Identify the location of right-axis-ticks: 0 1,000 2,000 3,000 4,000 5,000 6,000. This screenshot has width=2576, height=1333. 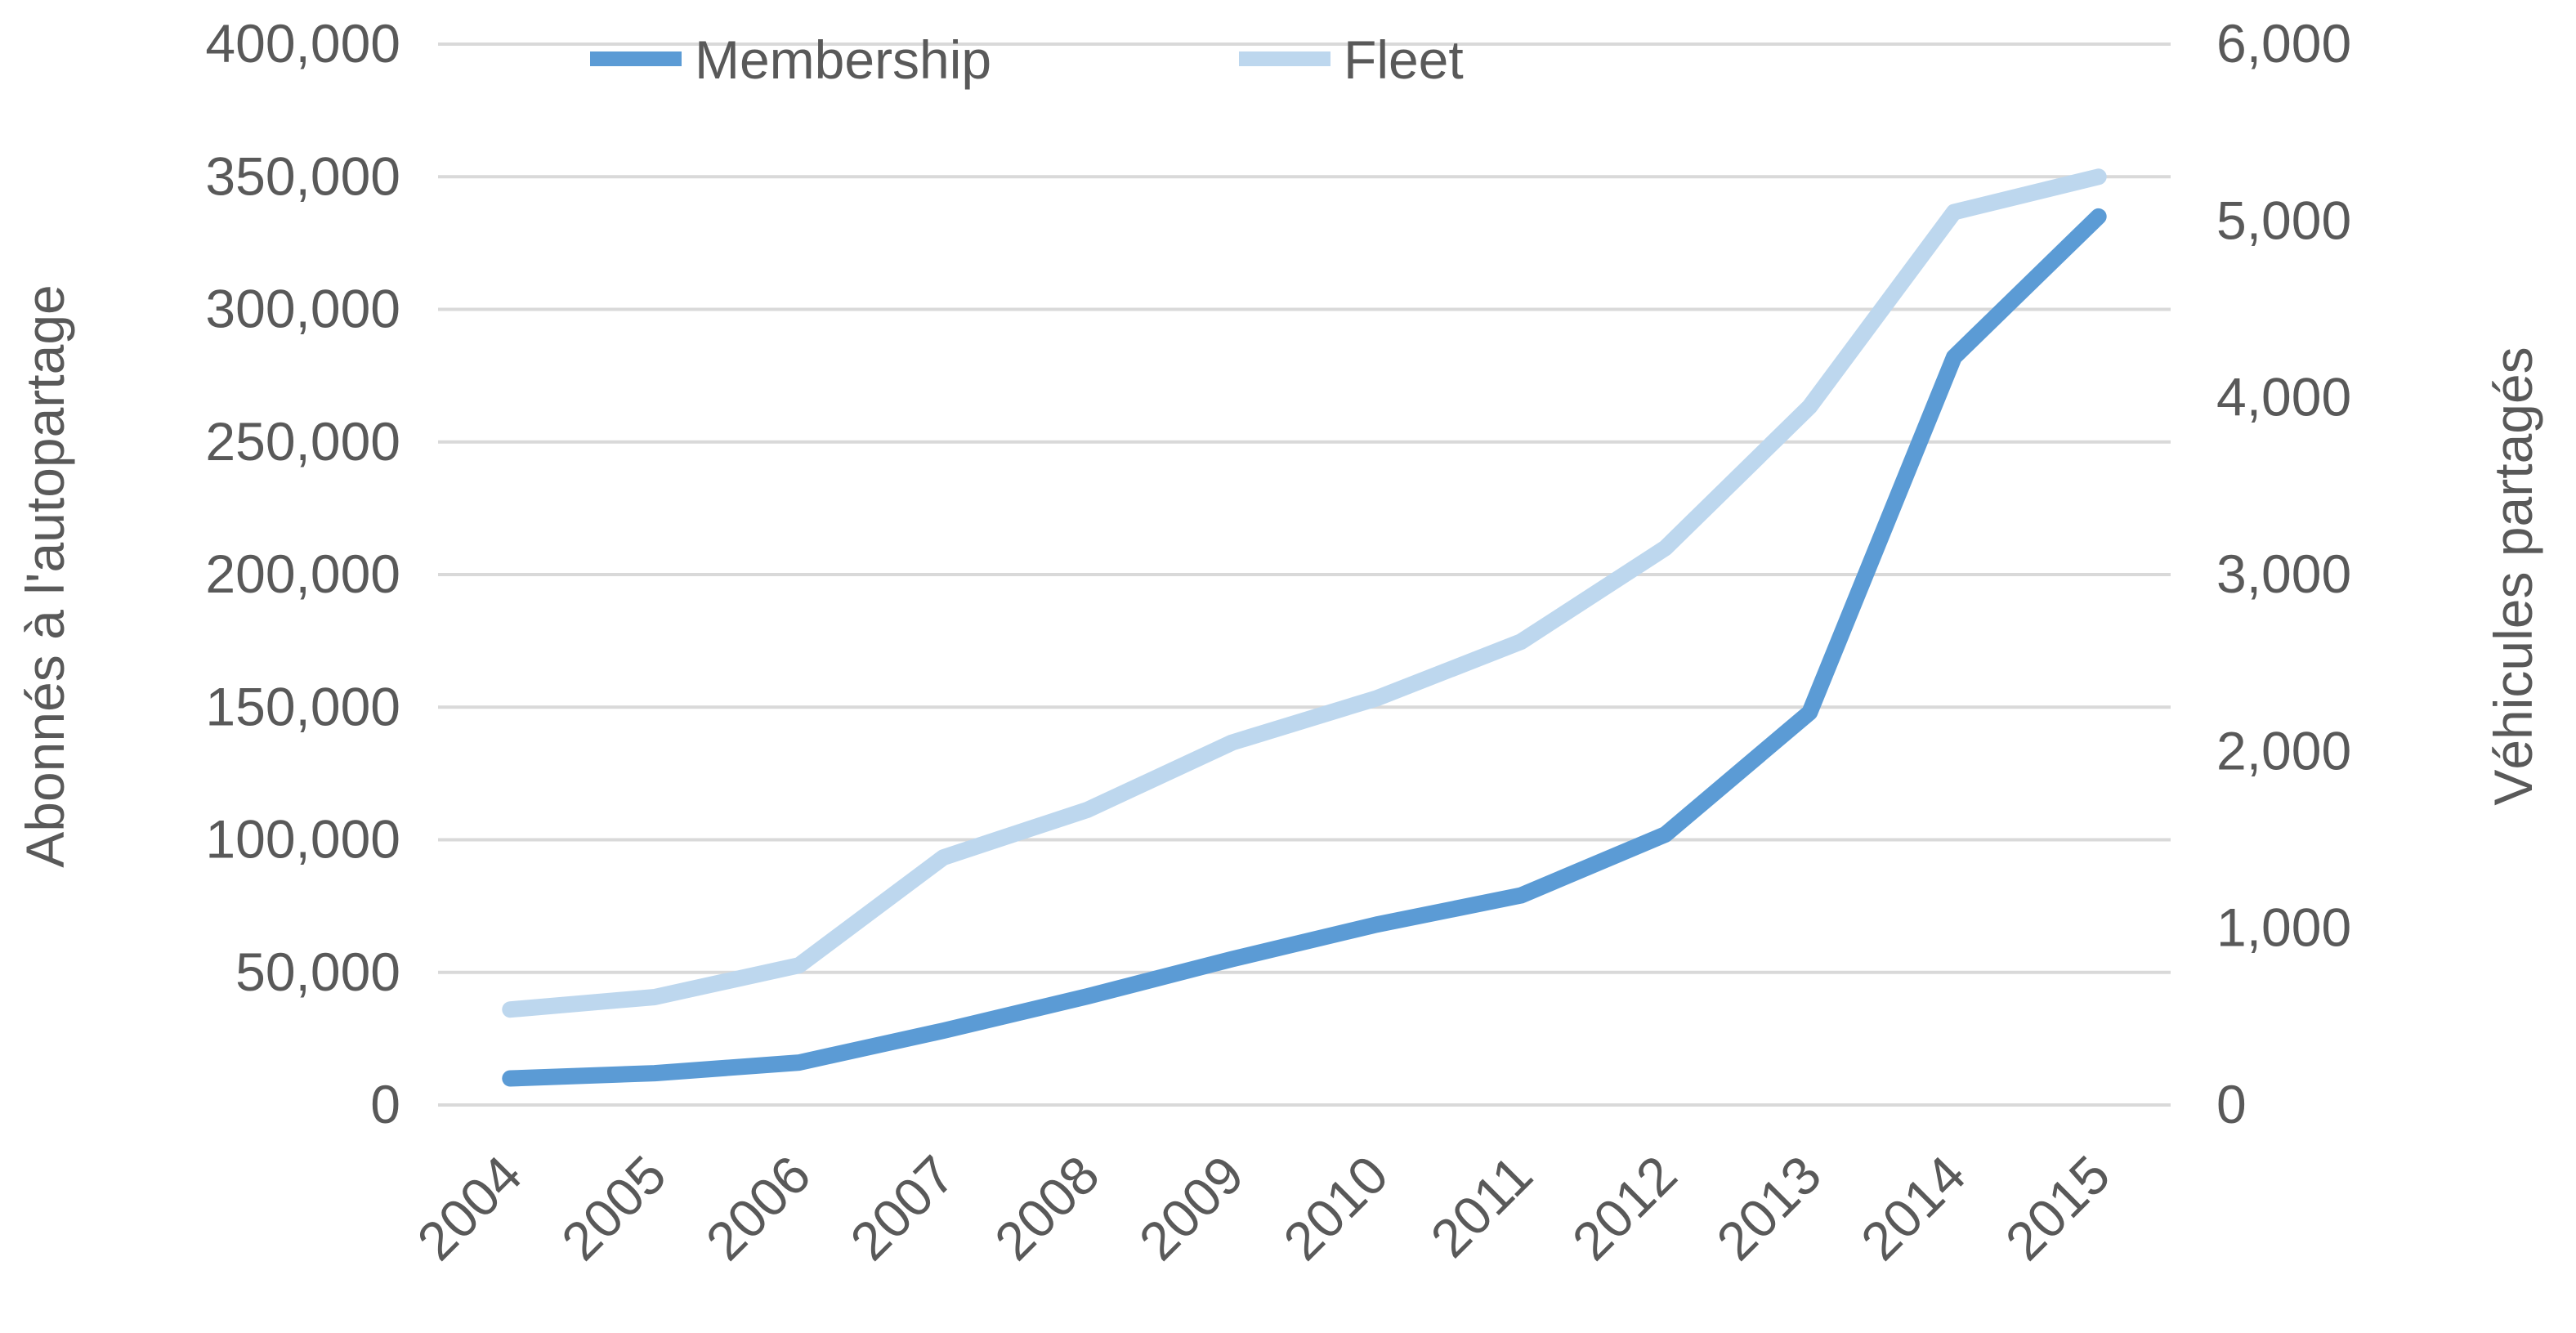
(2283, 573).